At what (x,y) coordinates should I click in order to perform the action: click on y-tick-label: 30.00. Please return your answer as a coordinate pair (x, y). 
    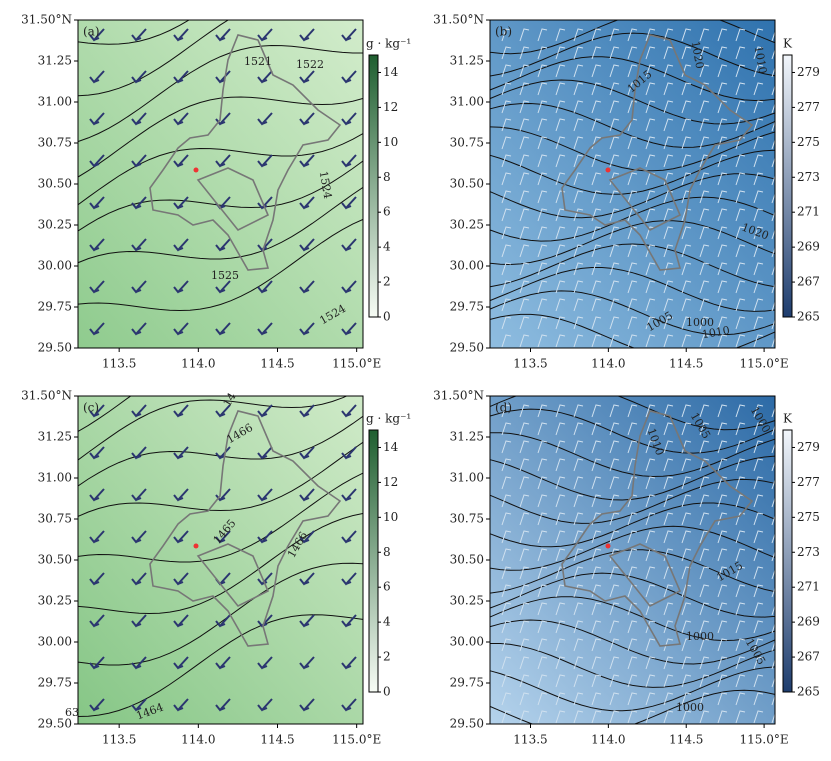
    Looking at the image, I should click on (55, 642).